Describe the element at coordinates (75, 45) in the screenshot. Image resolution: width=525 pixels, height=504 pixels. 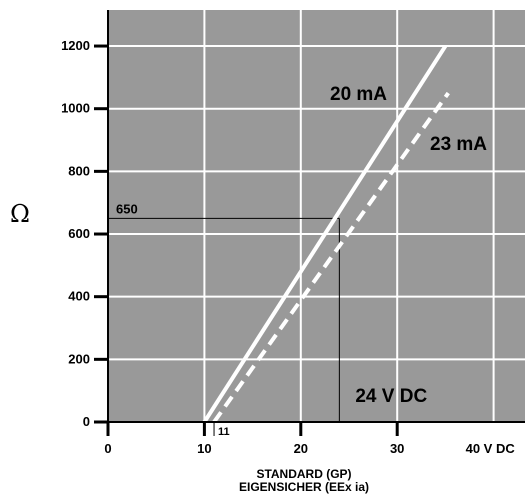
I see `y-tick-label: 1200` at that location.